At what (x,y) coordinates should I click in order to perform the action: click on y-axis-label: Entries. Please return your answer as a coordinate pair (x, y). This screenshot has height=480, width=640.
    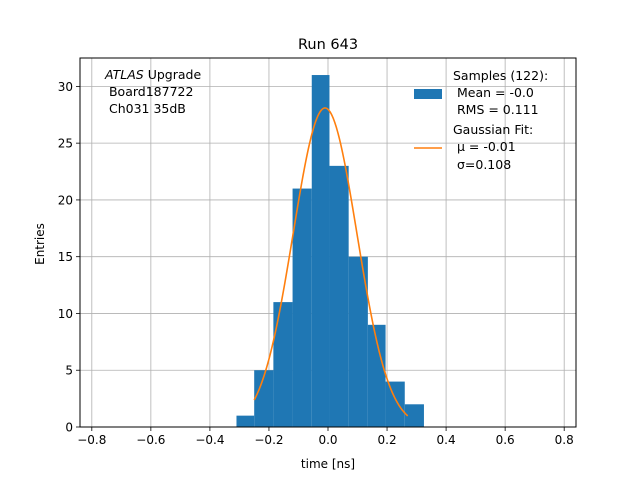
    Looking at the image, I should click on (40, 244).